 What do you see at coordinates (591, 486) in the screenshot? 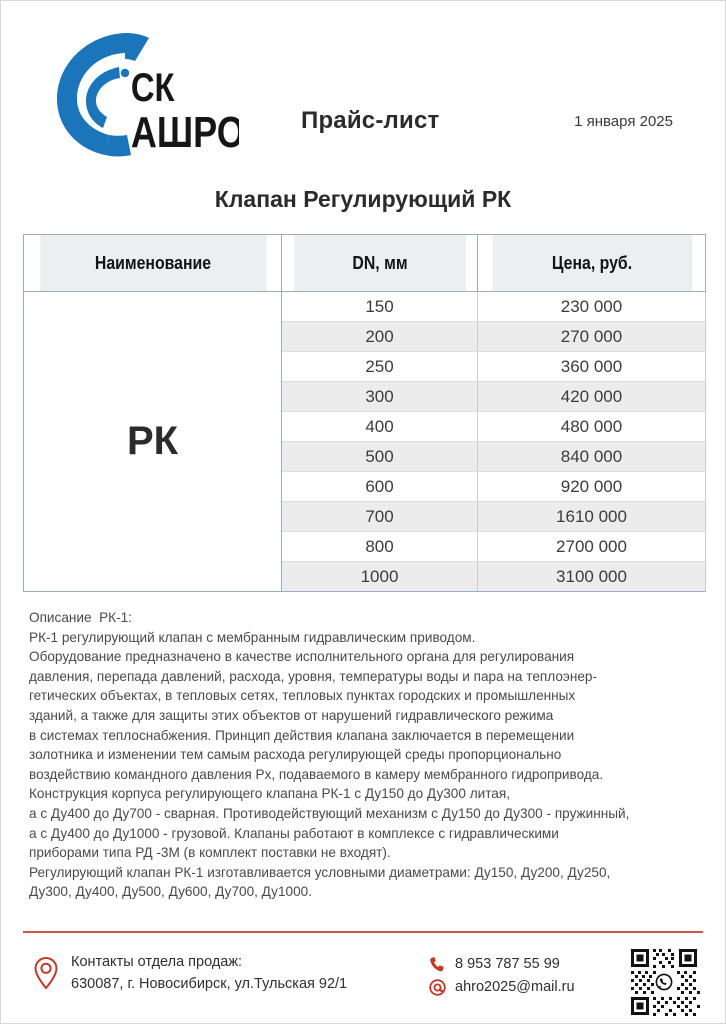
I see `cell-price: 920 000` at bounding box center [591, 486].